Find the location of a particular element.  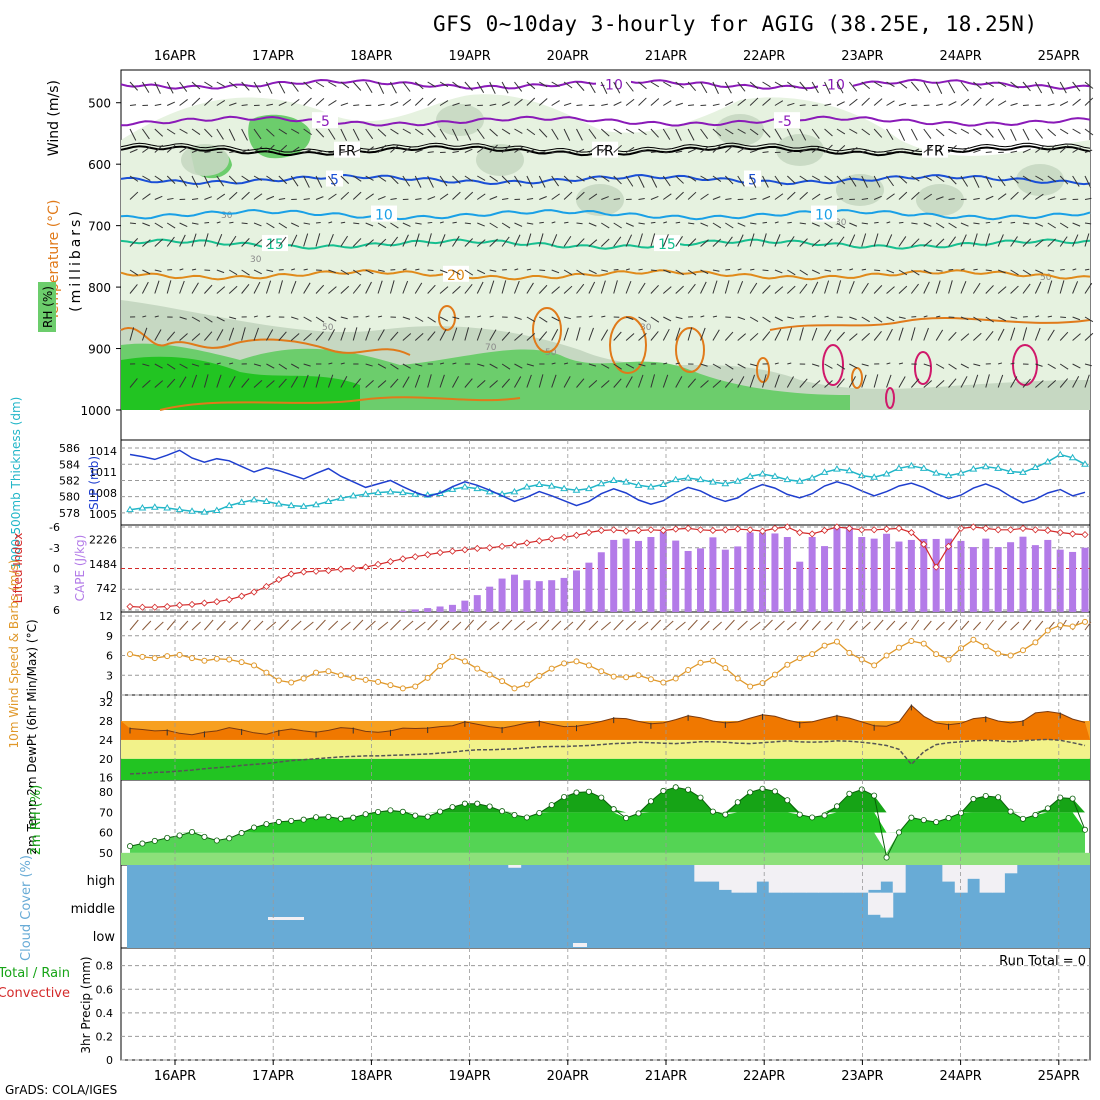

li-point is located at coordinates (502, 546).